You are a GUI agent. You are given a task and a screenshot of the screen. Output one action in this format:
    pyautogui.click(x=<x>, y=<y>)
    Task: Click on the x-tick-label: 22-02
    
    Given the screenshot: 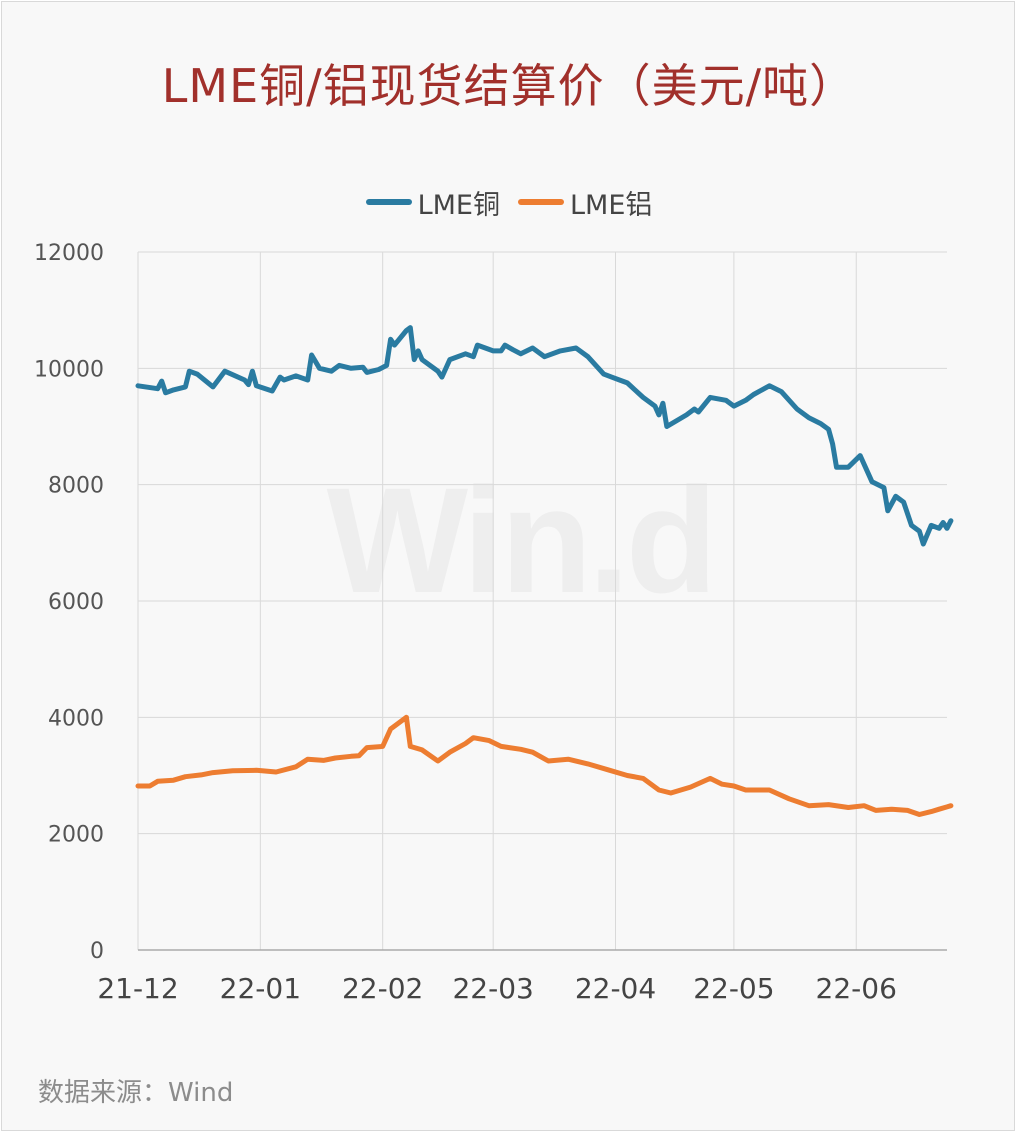 What is the action you would take?
    pyautogui.click(x=382, y=988)
    